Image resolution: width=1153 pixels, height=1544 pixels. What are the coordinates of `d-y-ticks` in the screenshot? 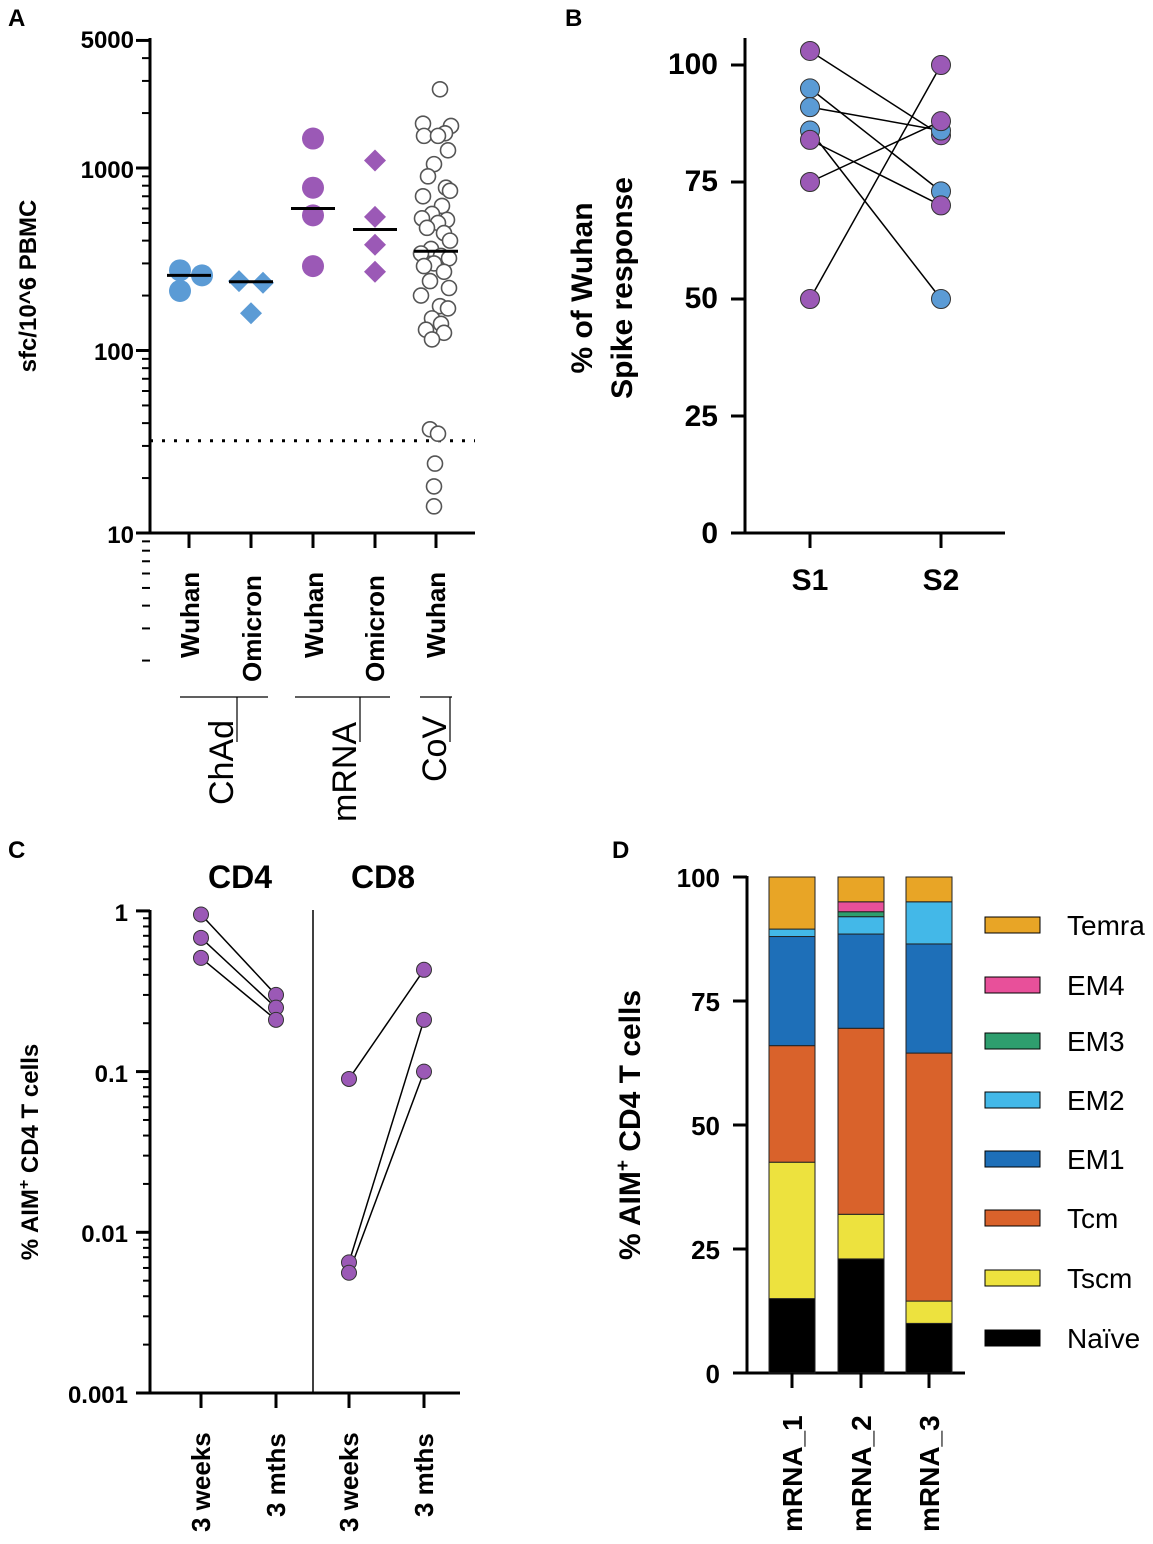 It's located at (740, 1125).